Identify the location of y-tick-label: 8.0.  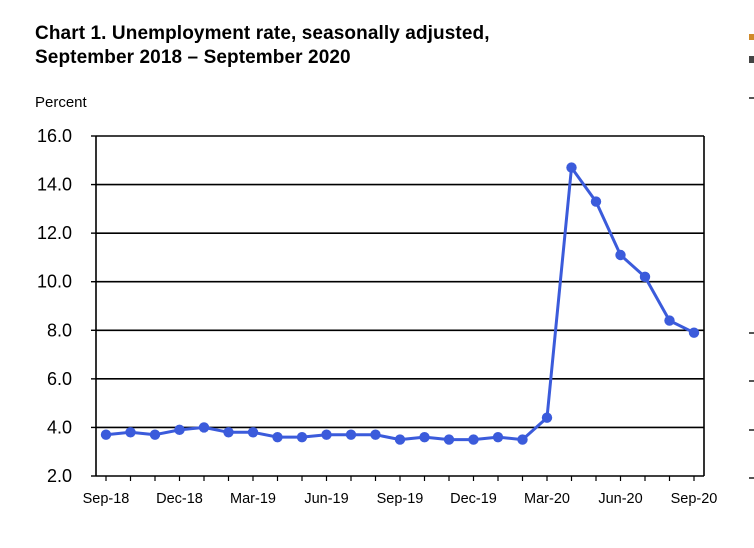
(59, 330).